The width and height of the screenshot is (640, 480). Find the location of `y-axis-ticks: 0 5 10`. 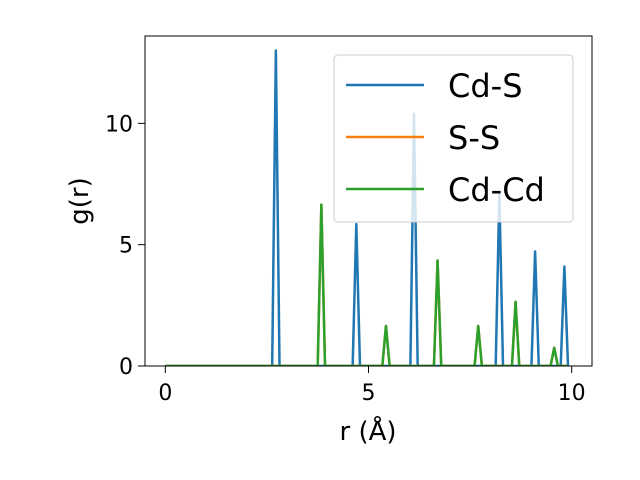

y-axis-ticks: 0 5 10 is located at coordinates (125, 246).